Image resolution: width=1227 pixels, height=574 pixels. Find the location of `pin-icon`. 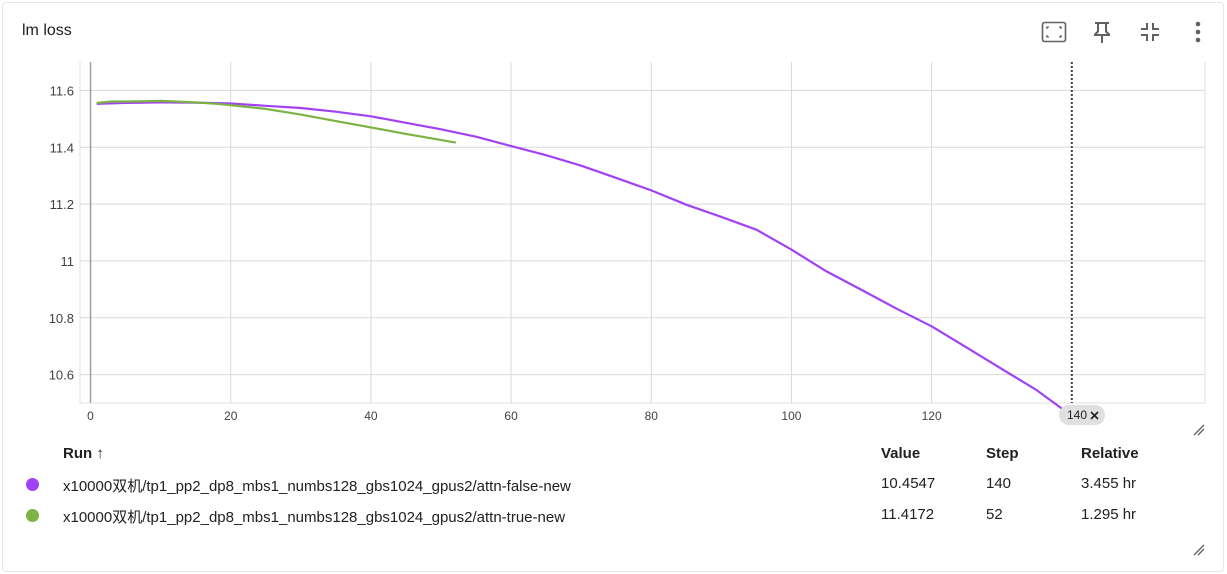

pin-icon is located at coordinates (1102, 32).